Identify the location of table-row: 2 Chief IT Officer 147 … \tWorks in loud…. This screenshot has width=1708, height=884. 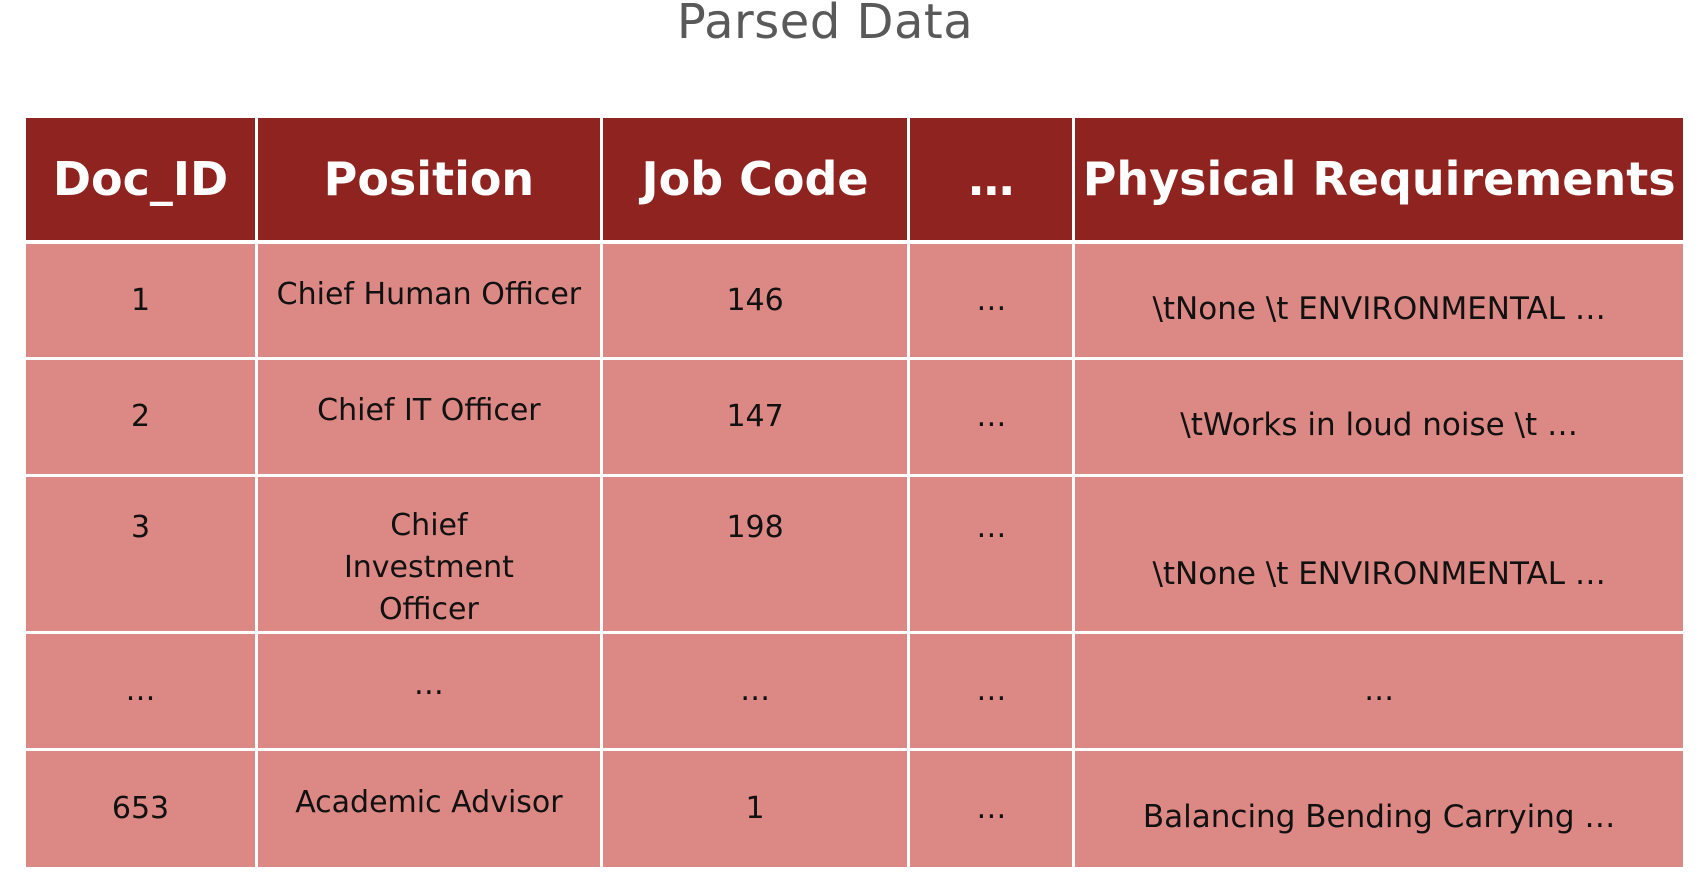
(854, 418).